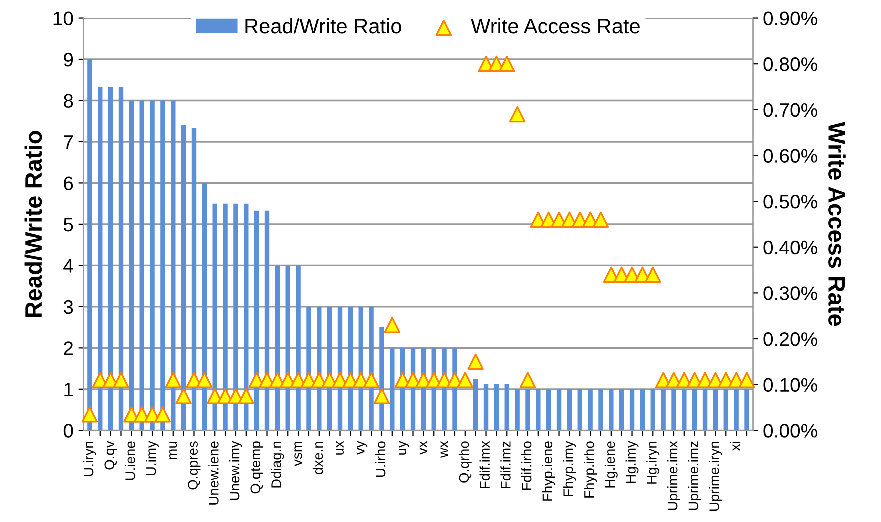 The width and height of the screenshot is (881, 522). What do you see at coordinates (69, 183) in the screenshot?
I see `y-tick-label: 6` at bounding box center [69, 183].